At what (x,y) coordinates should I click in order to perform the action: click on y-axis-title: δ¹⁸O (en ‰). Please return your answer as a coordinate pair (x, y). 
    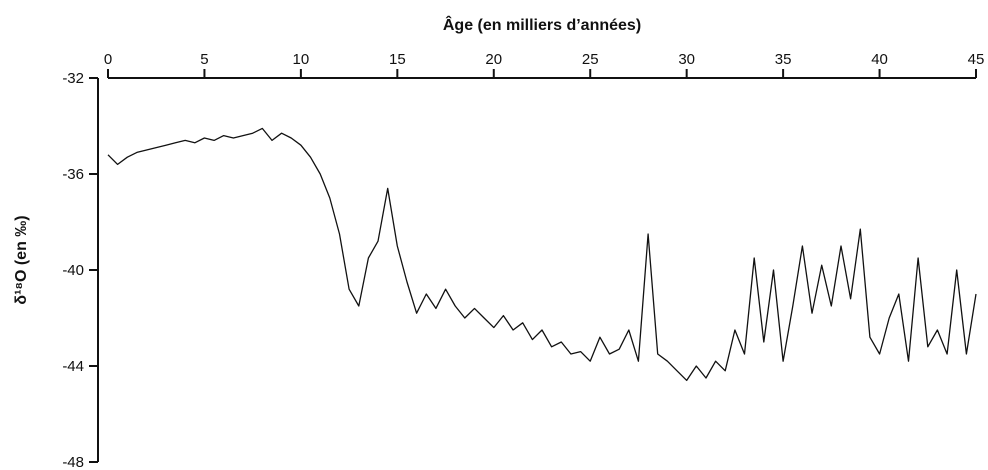
    Looking at the image, I should click on (21, 259).